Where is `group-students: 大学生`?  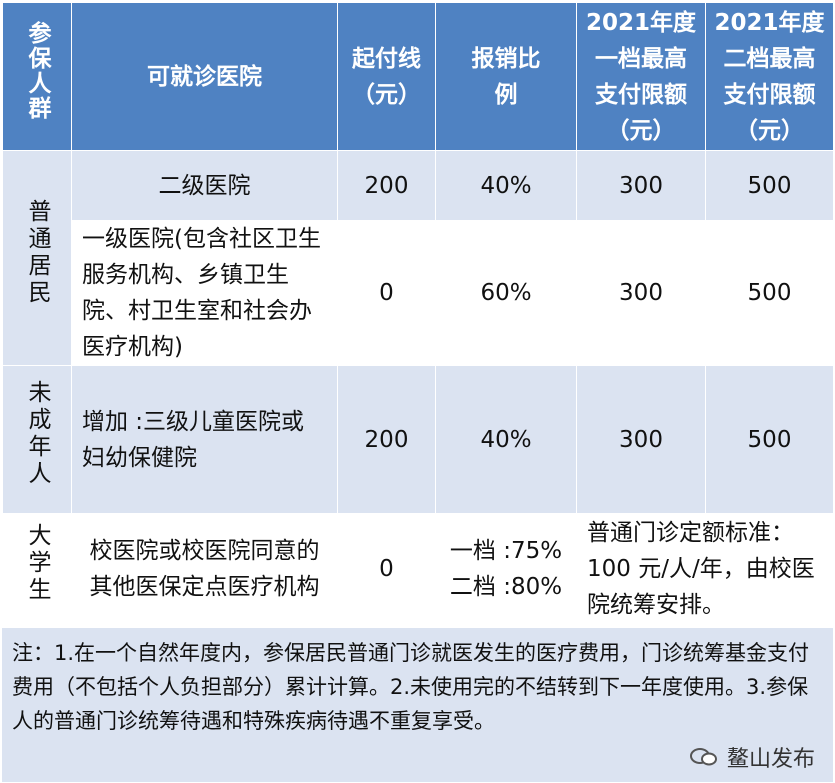 group-students: 大学生 is located at coordinates (37, 568).